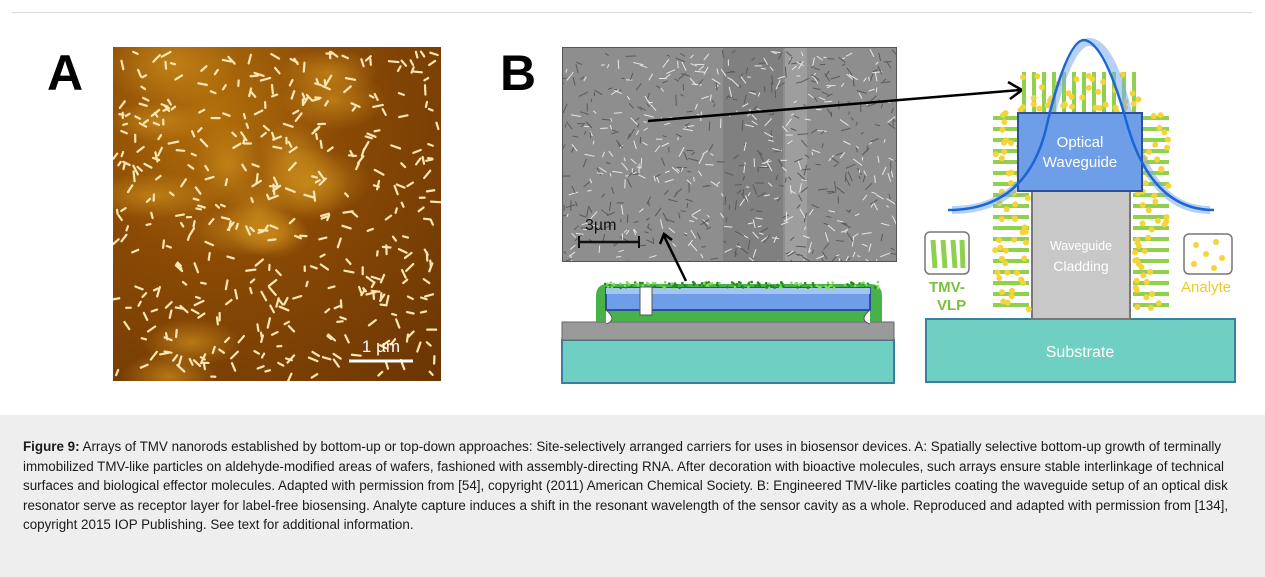 This screenshot has width=1265, height=577. What do you see at coordinates (600, 225) in the screenshot?
I see `sem-scale-label: 3µm` at bounding box center [600, 225].